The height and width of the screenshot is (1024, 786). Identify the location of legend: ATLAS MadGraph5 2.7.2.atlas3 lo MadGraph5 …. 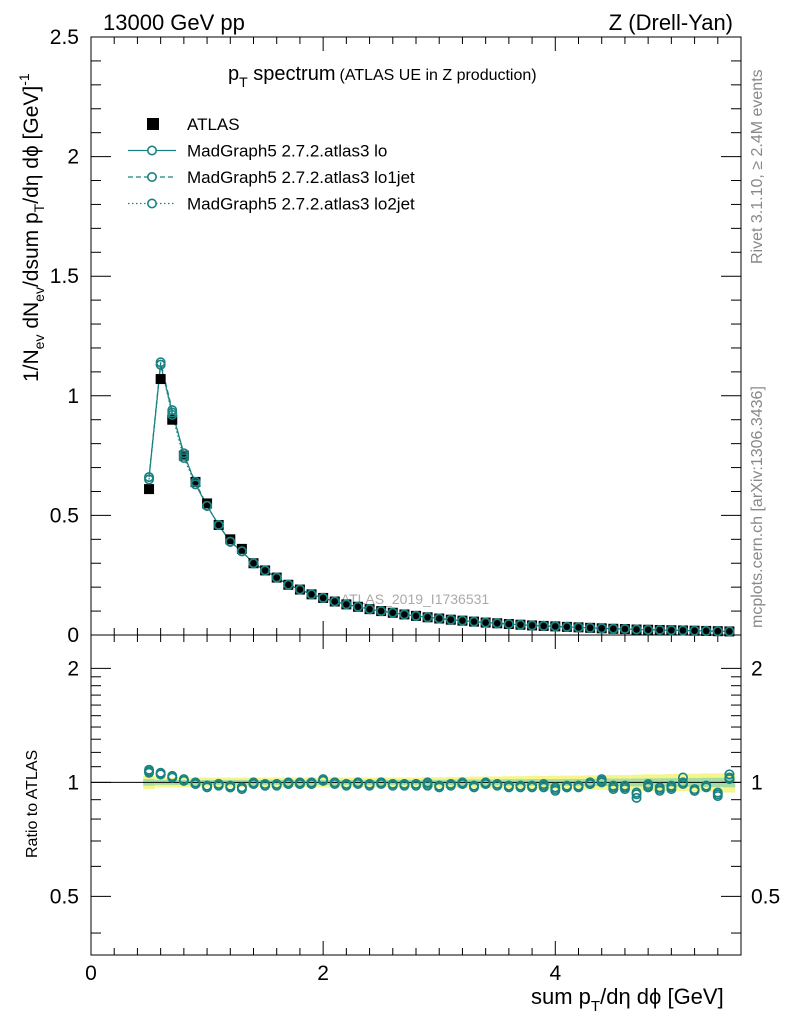
(271, 164).